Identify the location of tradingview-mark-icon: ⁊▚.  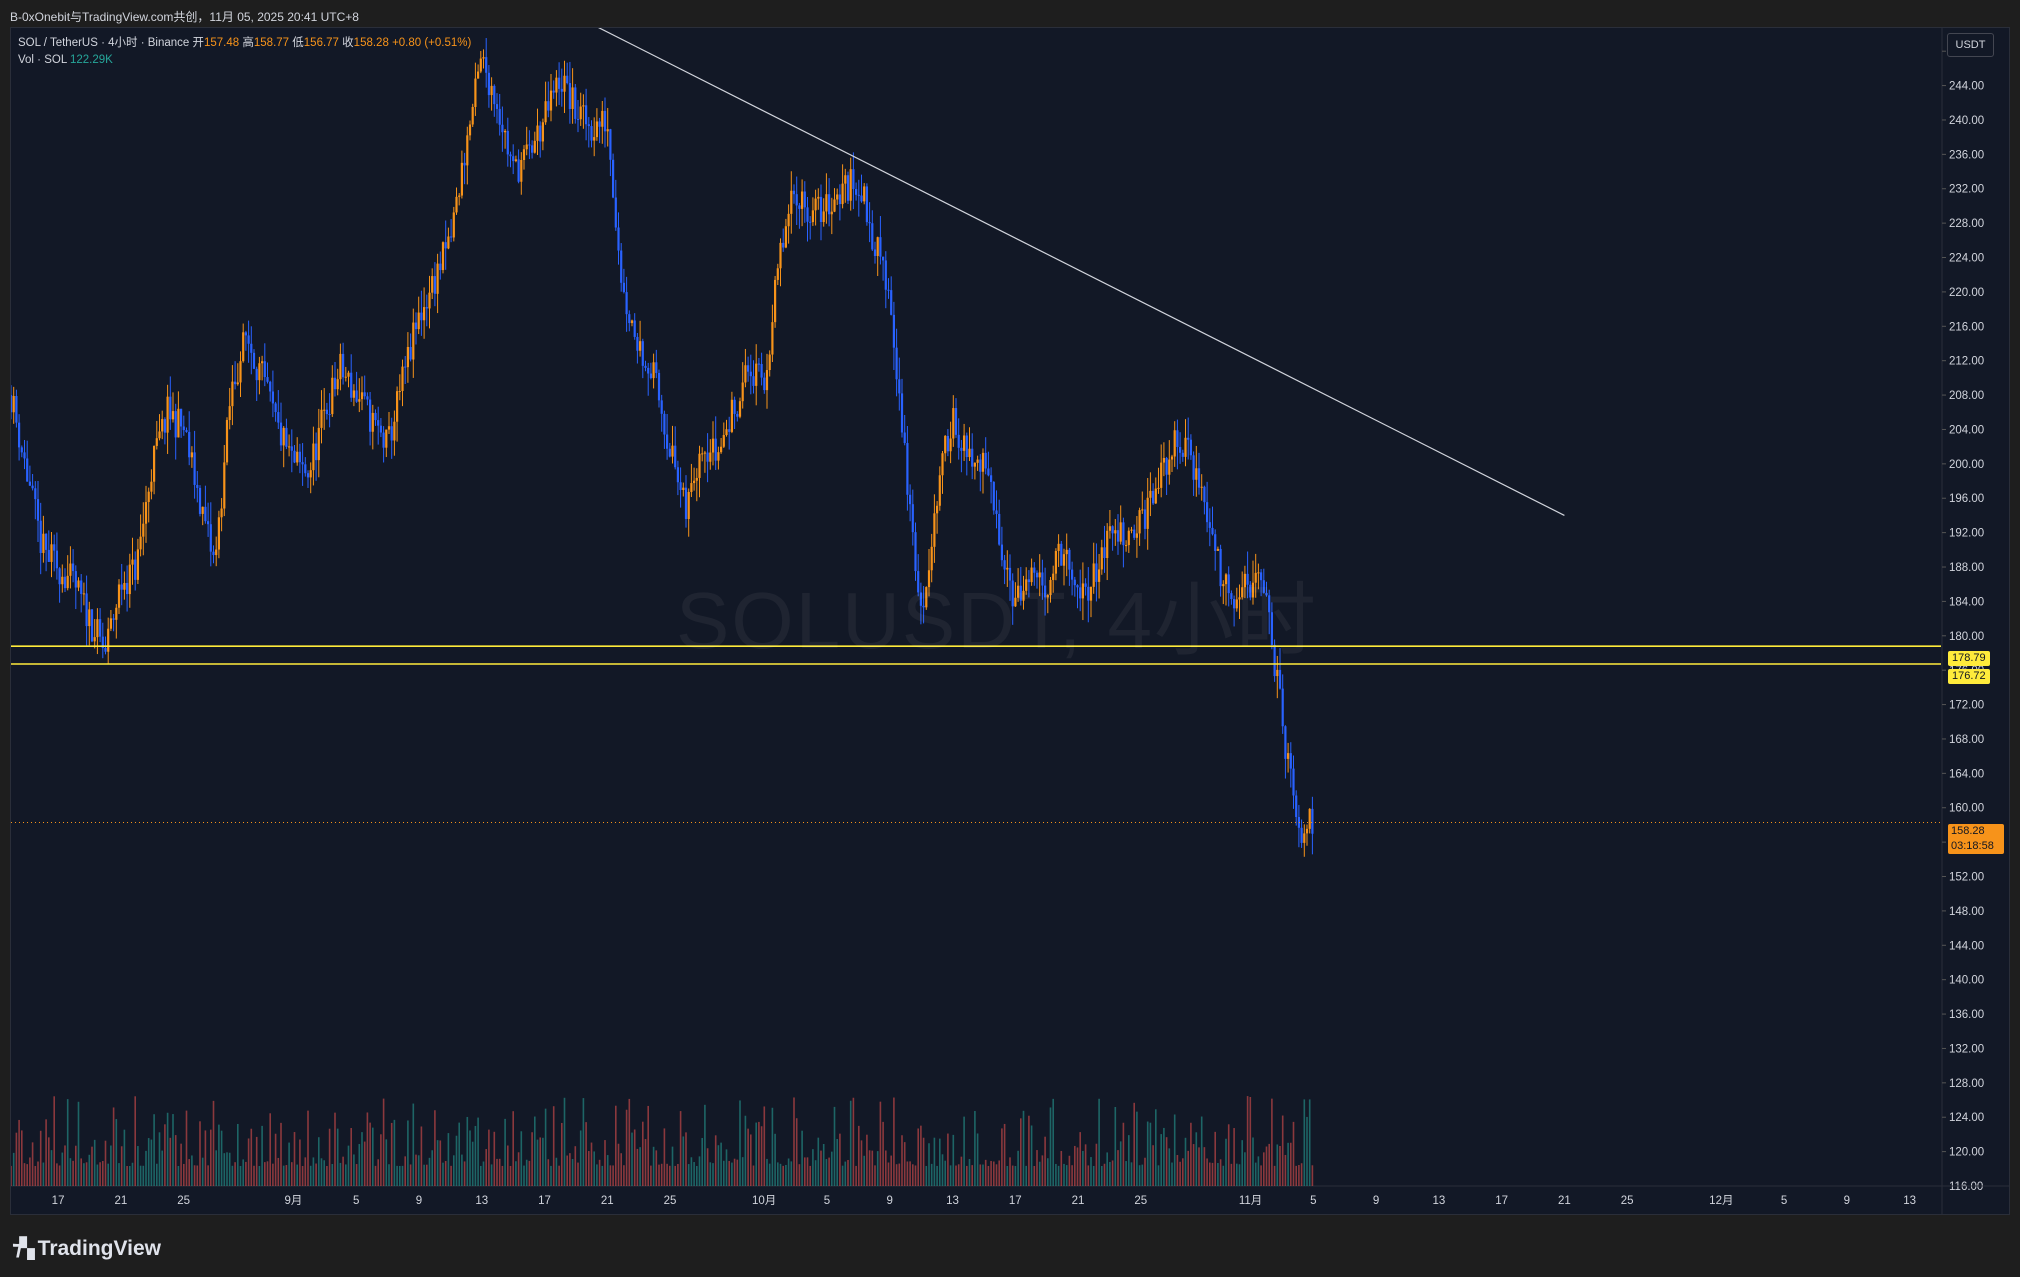
(23, 1249).